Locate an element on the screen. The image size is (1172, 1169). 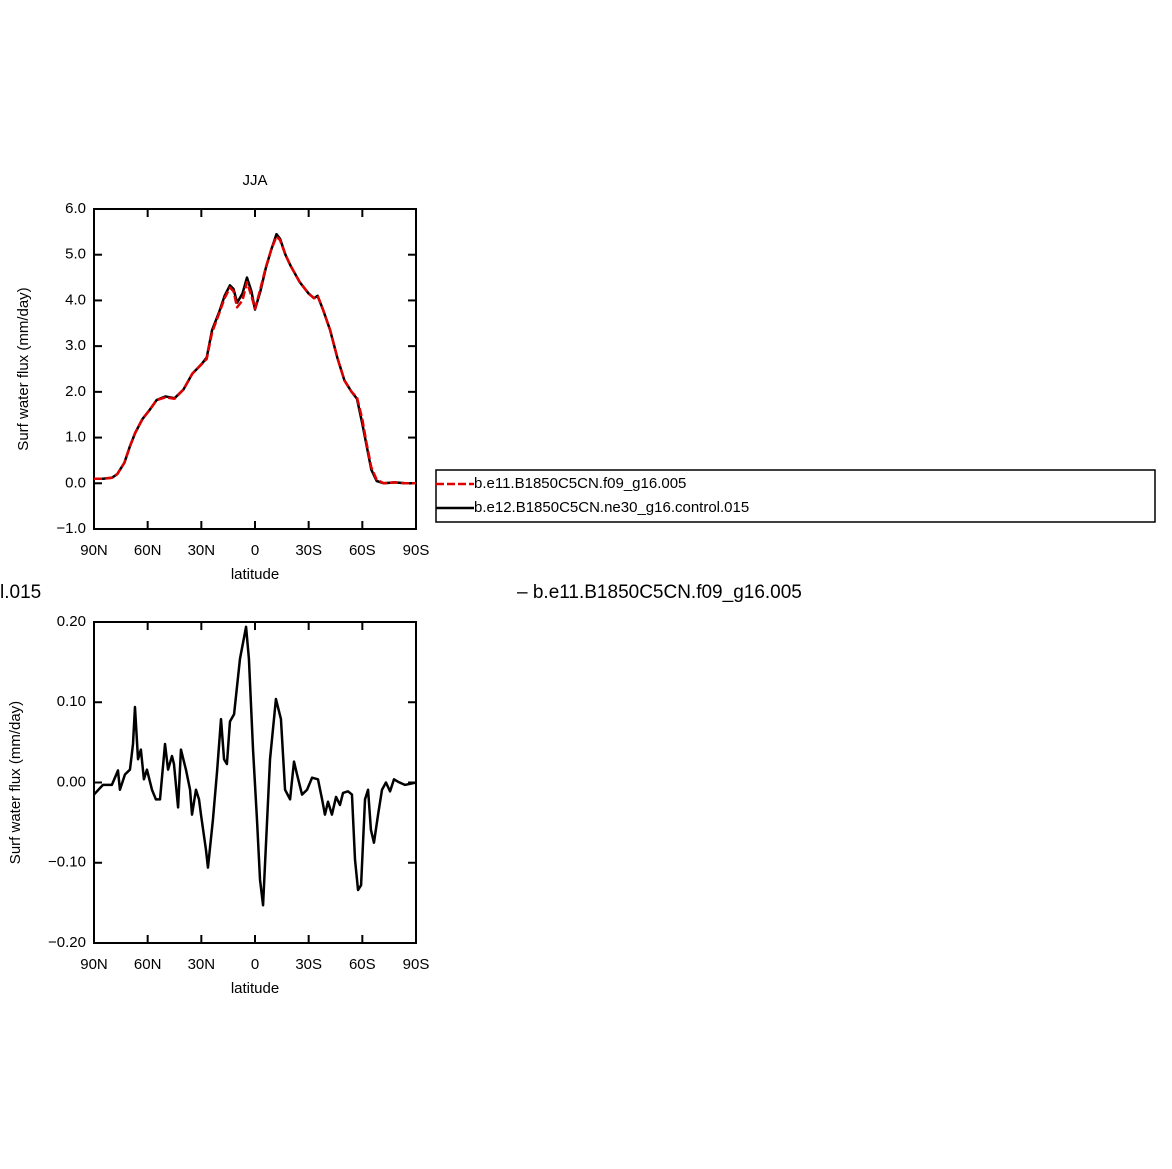
y-tick-label: 0.20 is located at coordinates (71, 621).